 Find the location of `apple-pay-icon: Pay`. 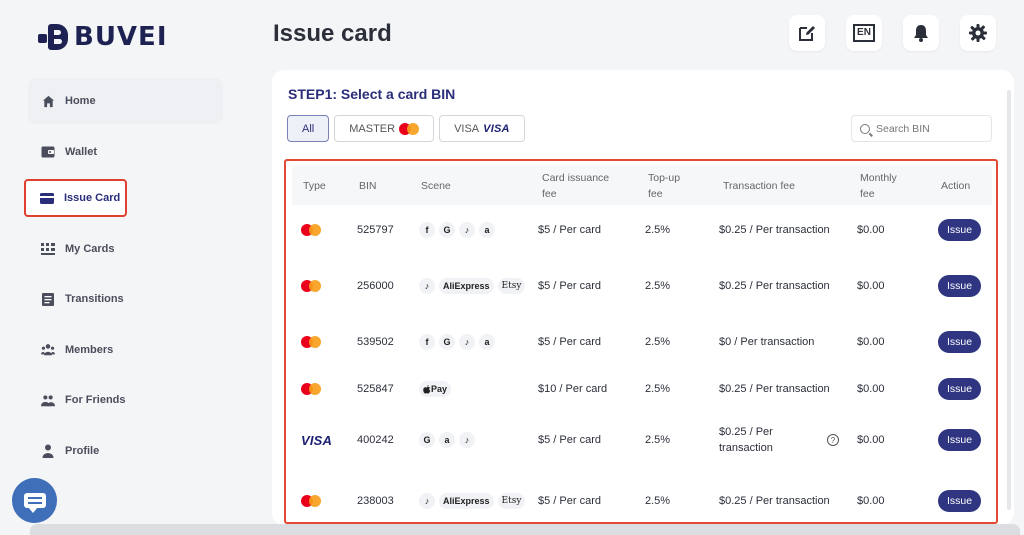

apple-pay-icon: Pay is located at coordinates (435, 389).